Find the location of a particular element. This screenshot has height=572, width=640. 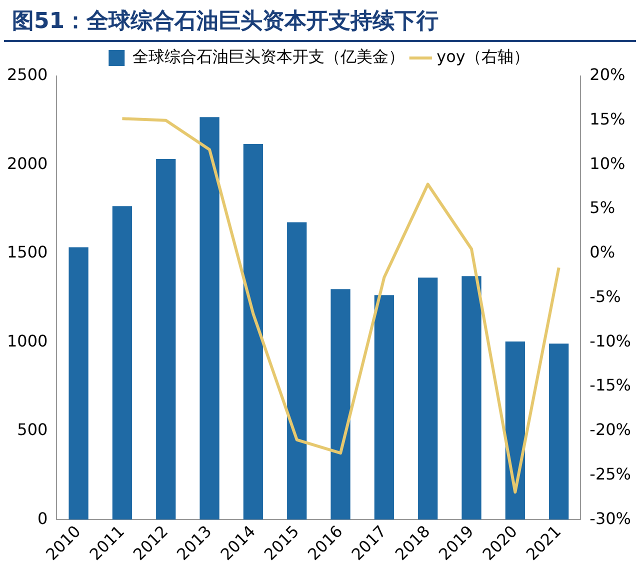

y2-tick-label: -25% is located at coordinates (611, 474).